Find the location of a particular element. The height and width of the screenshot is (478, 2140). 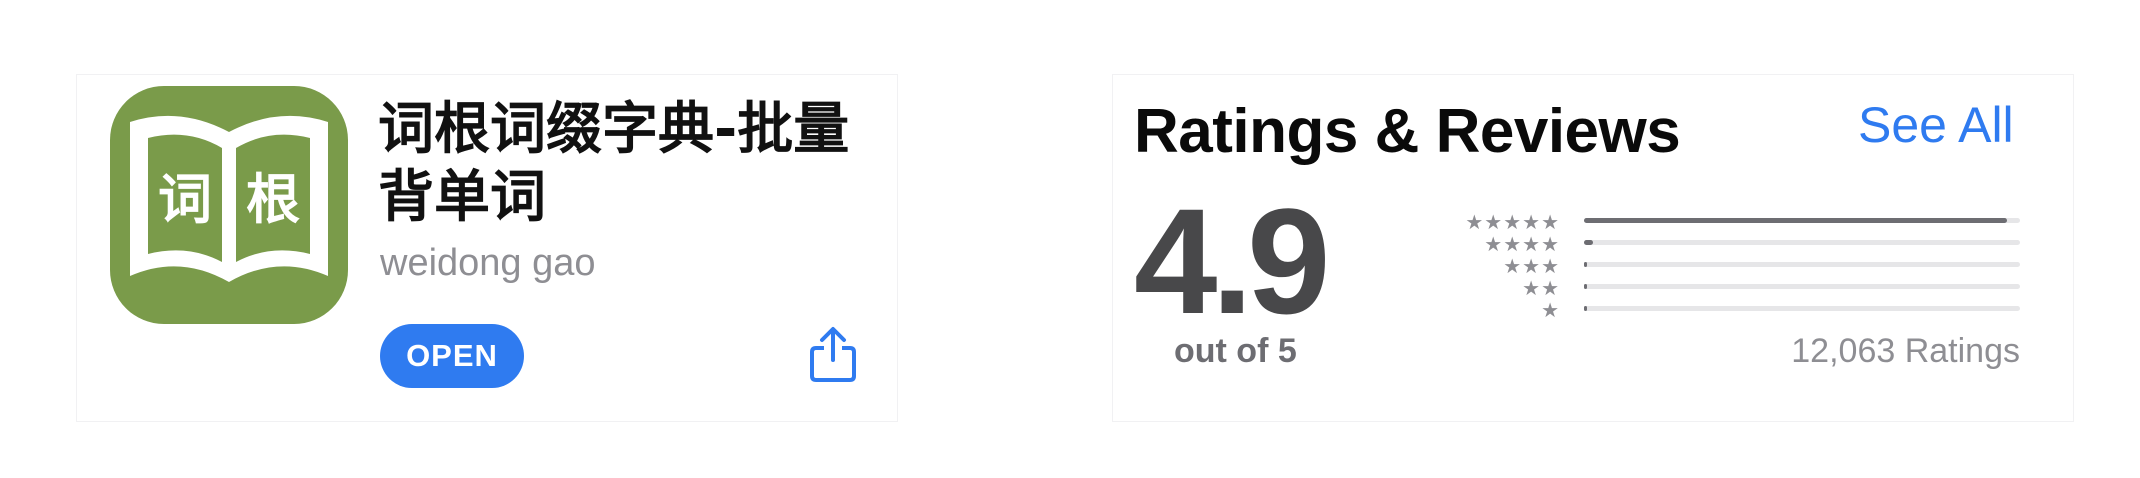

share-button is located at coordinates (833, 354).